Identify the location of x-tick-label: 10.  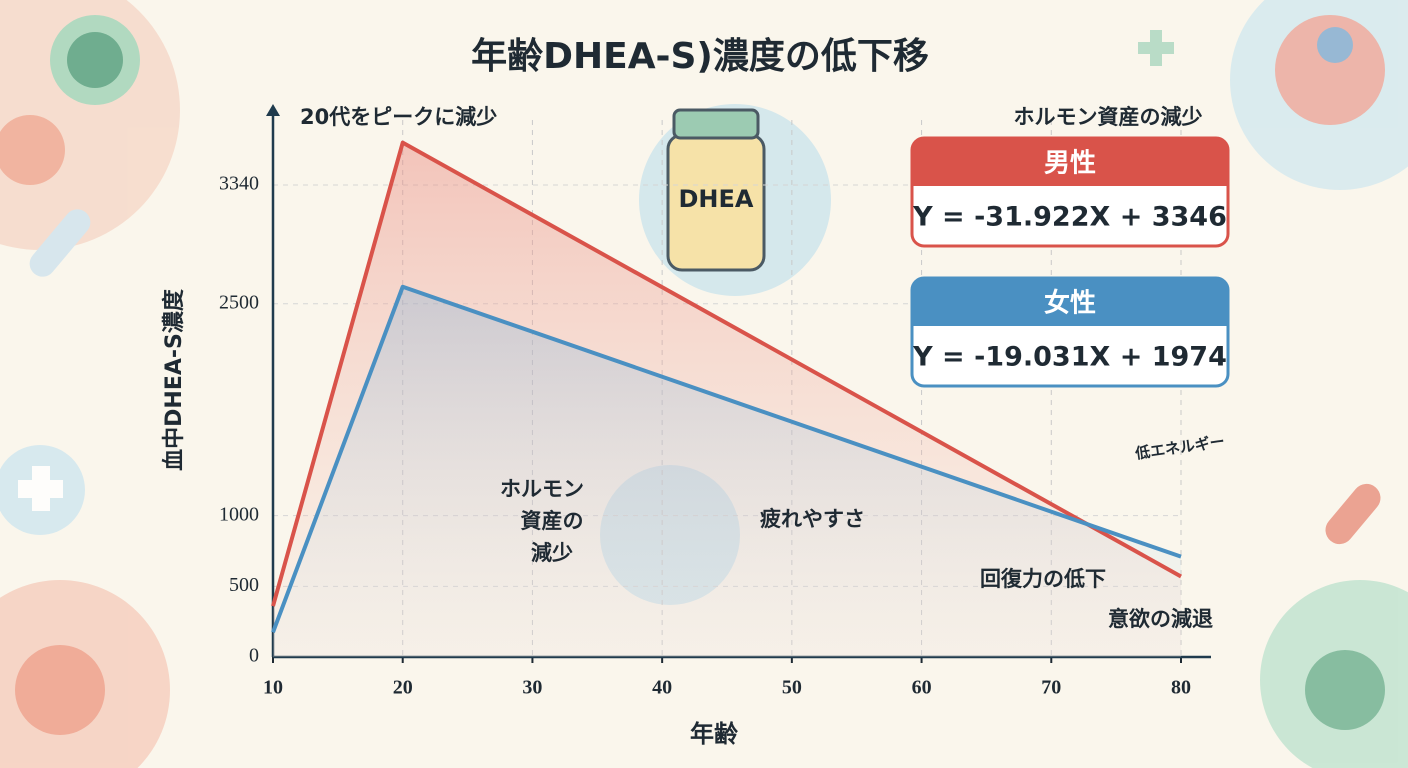
(273, 688).